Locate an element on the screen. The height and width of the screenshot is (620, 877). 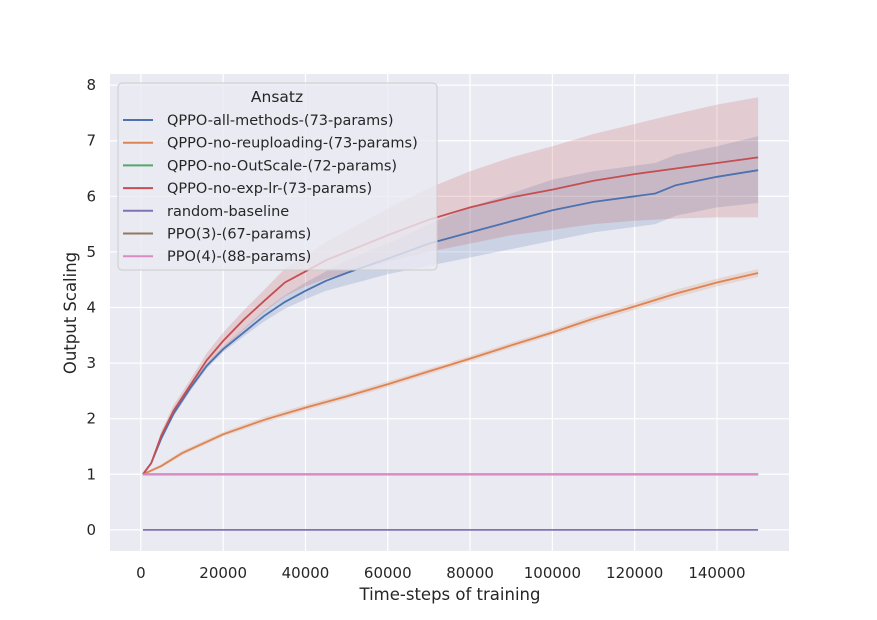
legend-label: PPO(4)-(88-params) is located at coordinates (239, 257).